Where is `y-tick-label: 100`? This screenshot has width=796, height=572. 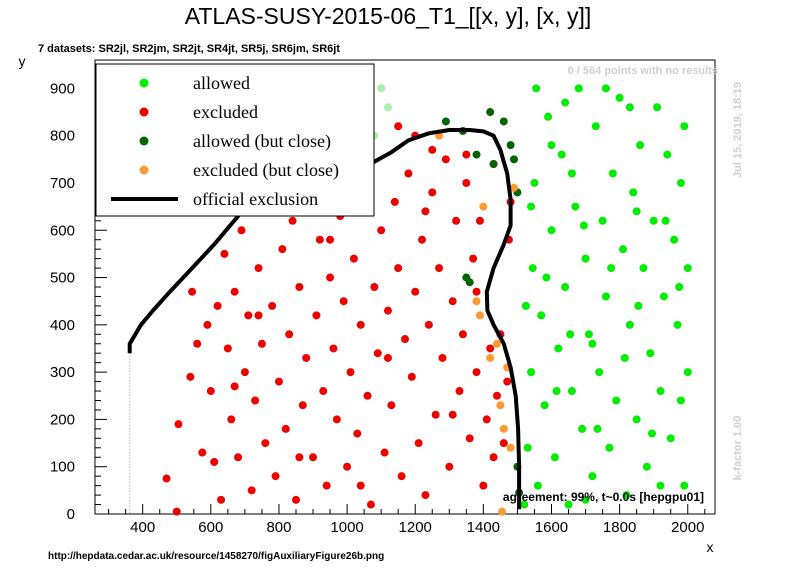
y-tick-label: 100 is located at coordinates (62, 467).